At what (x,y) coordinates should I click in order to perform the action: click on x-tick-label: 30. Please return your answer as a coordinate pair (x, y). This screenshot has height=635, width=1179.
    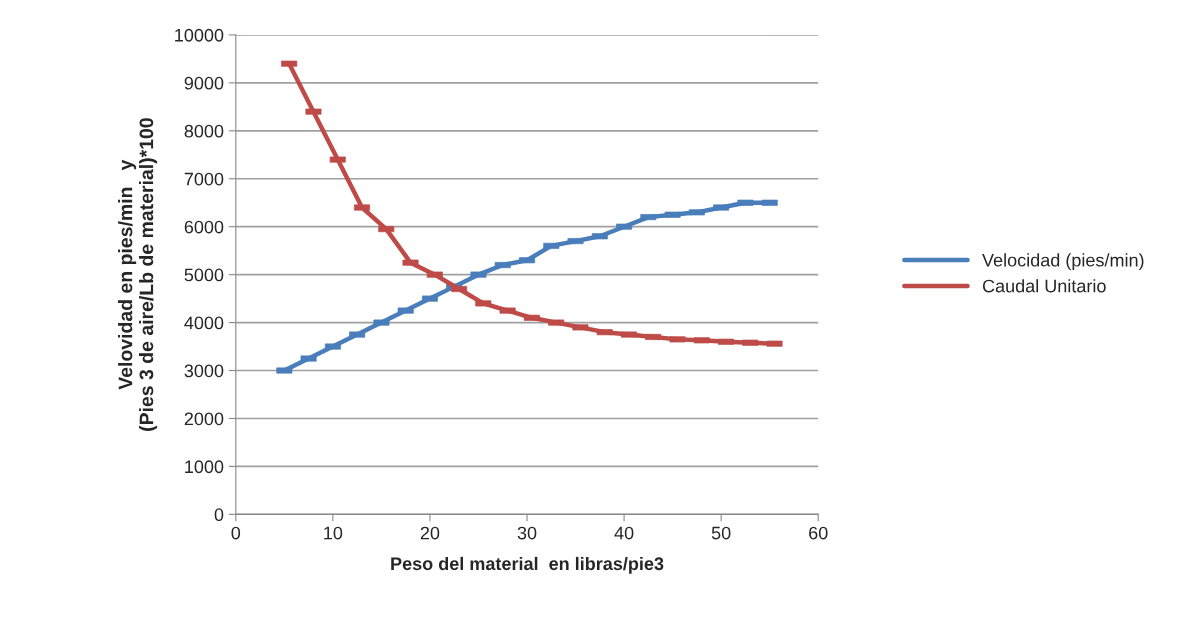
    Looking at the image, I should click on (527, 533).